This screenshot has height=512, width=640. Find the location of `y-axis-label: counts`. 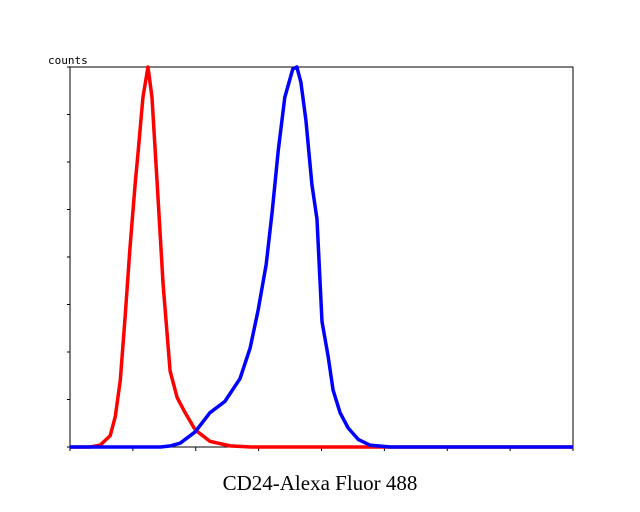

y-axis-label: counts is located at coordinates (68, 60).